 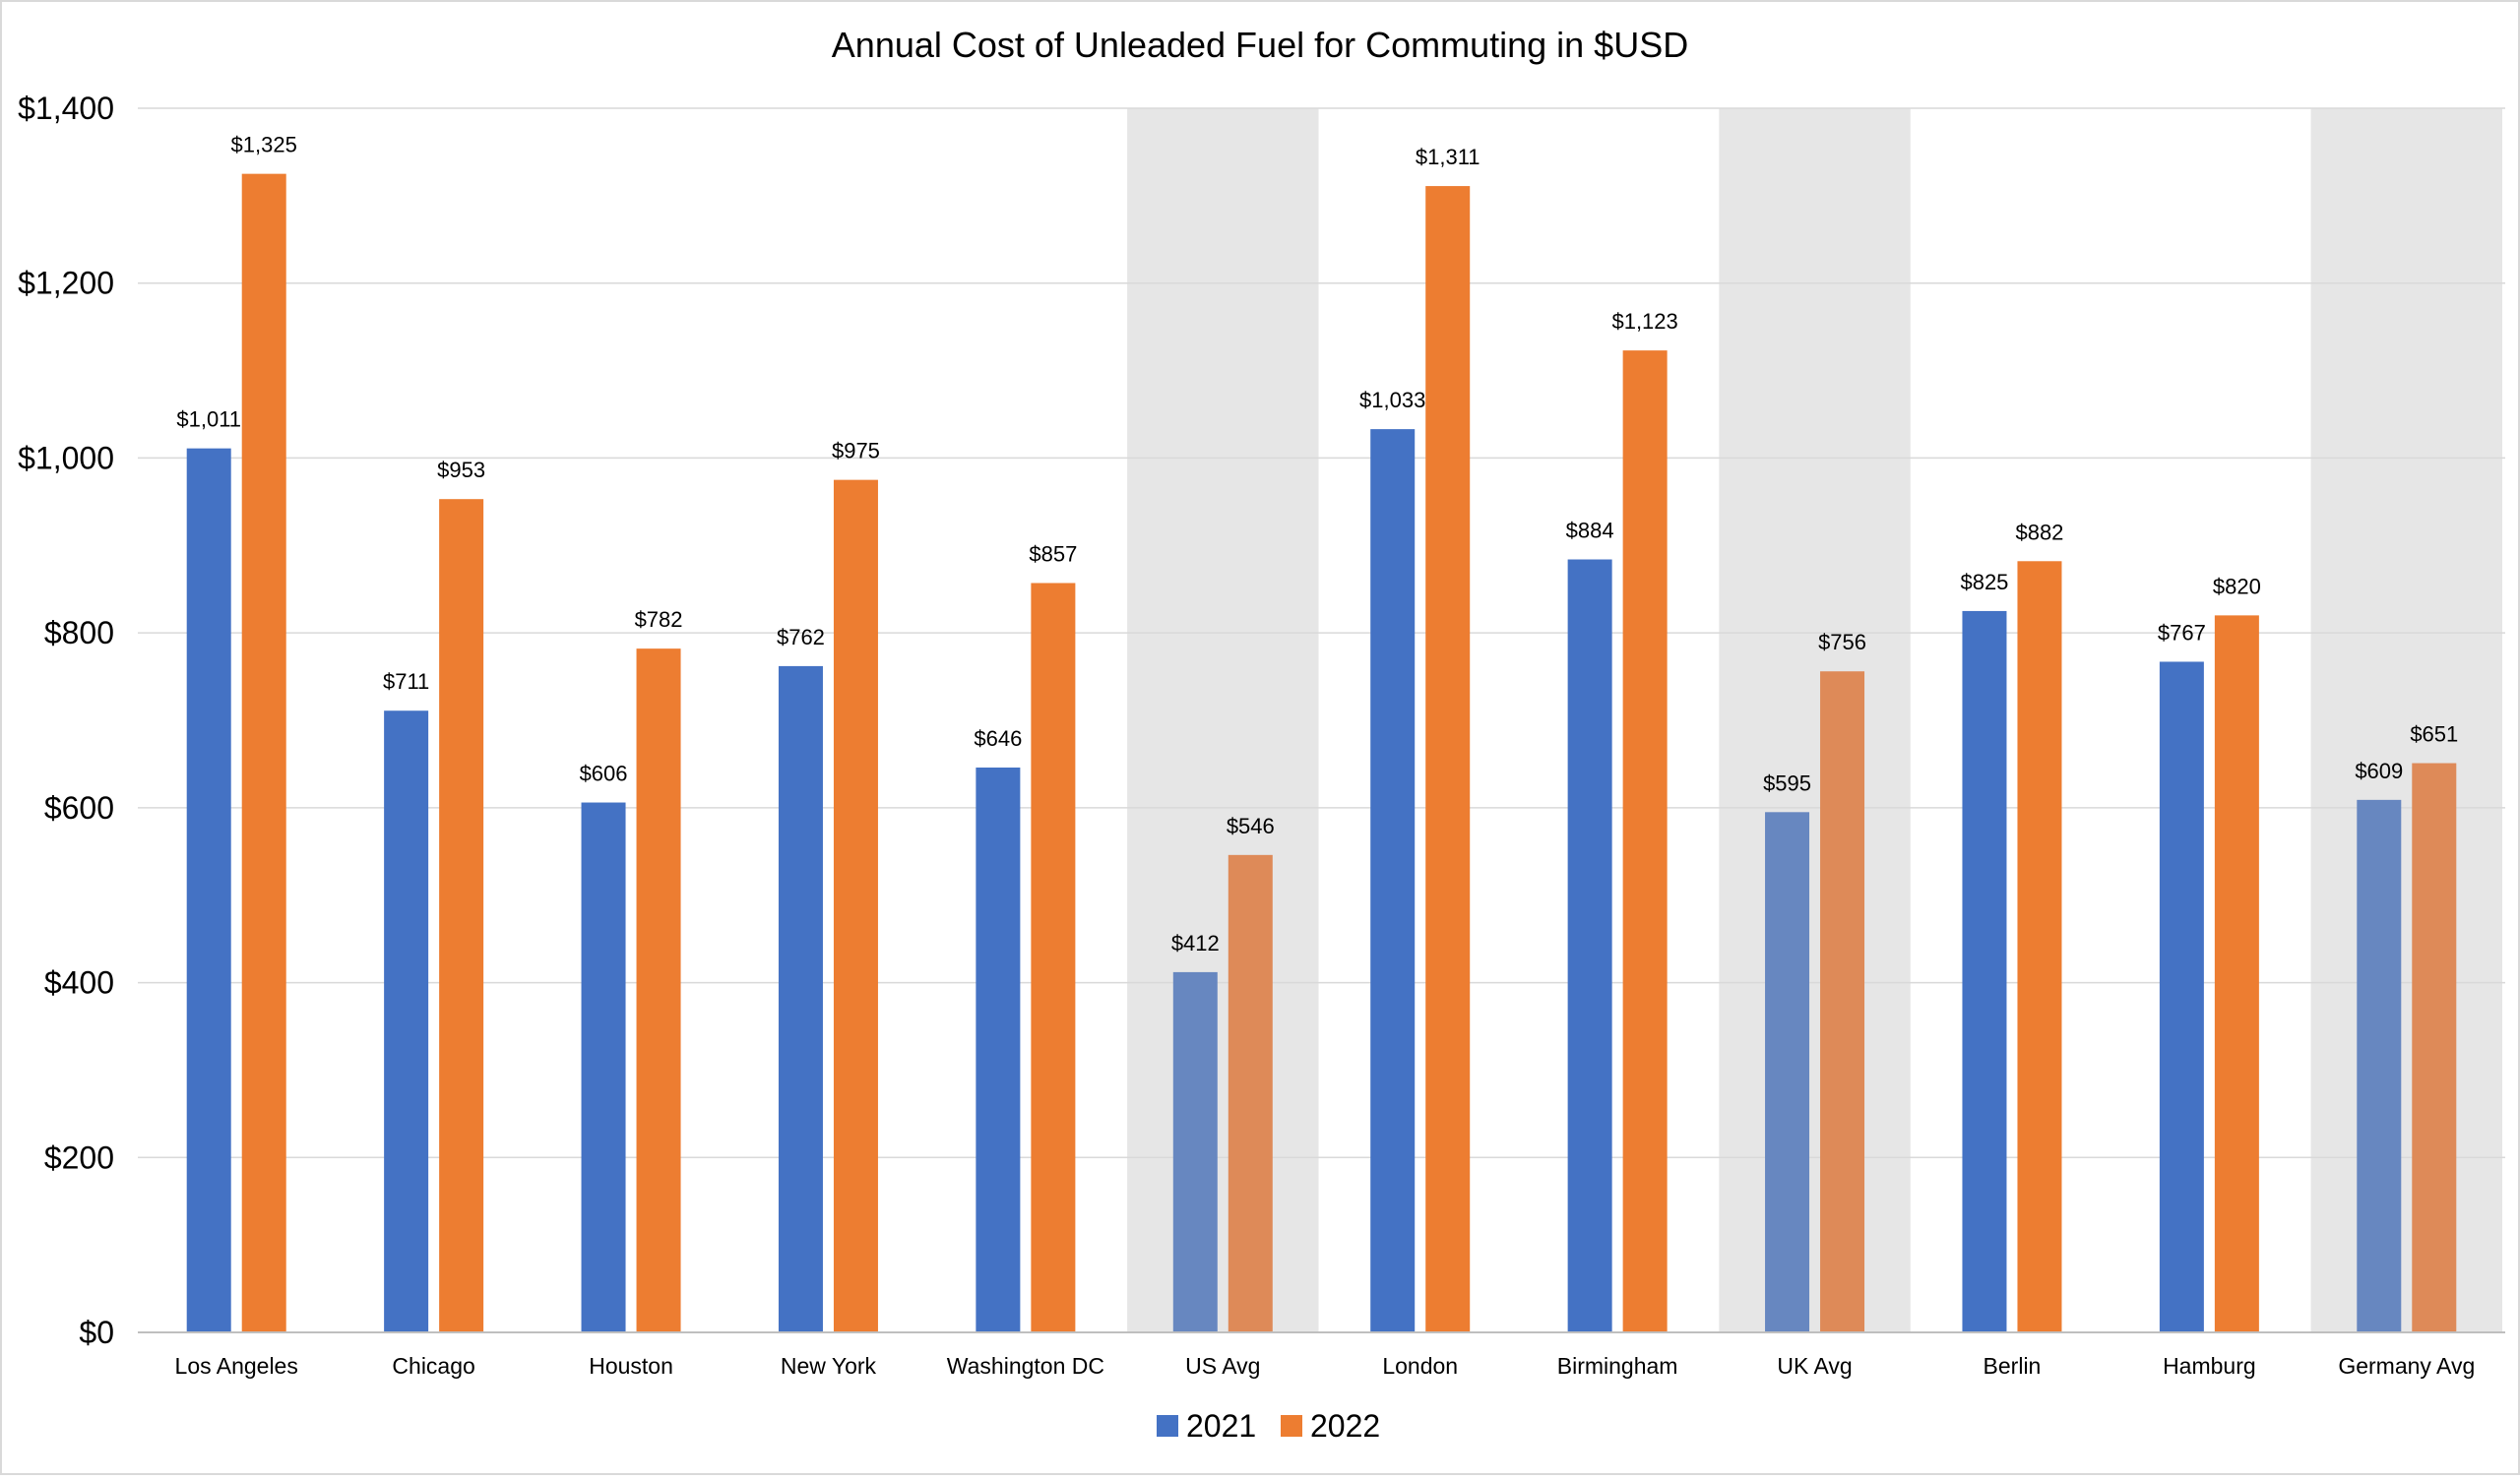 I want to click on bar-uk-avg-2021, so click(x=1787, y=1072).